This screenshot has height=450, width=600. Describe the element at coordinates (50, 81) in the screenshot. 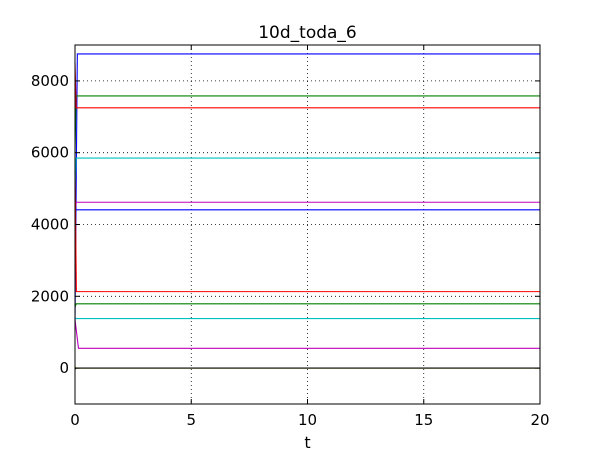

I see `y-tick-label: 8000` at that location.